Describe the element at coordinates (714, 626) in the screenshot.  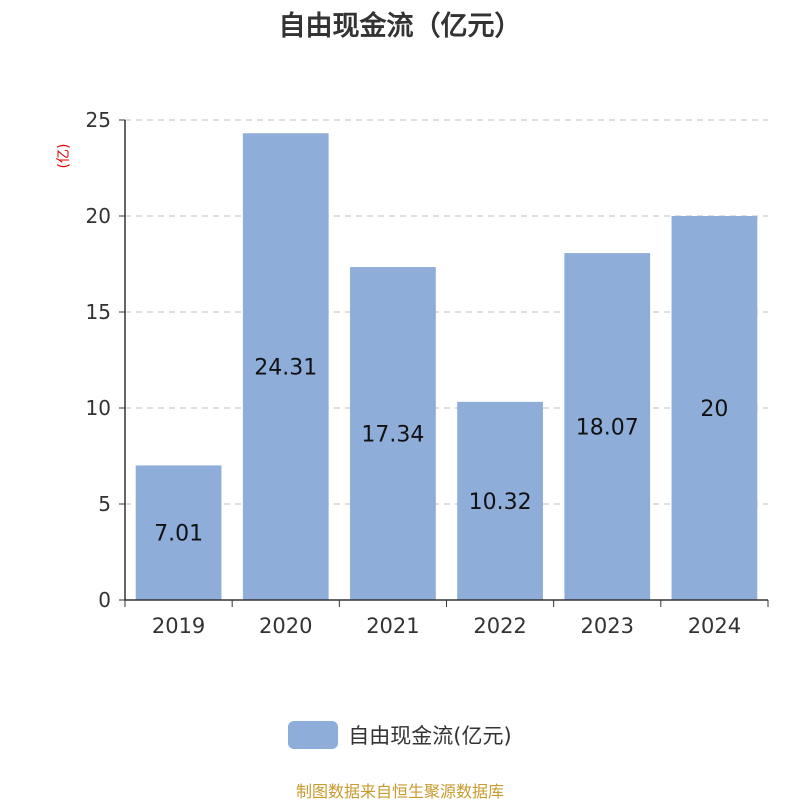
I see `x-tick-label: 2024` at that location.